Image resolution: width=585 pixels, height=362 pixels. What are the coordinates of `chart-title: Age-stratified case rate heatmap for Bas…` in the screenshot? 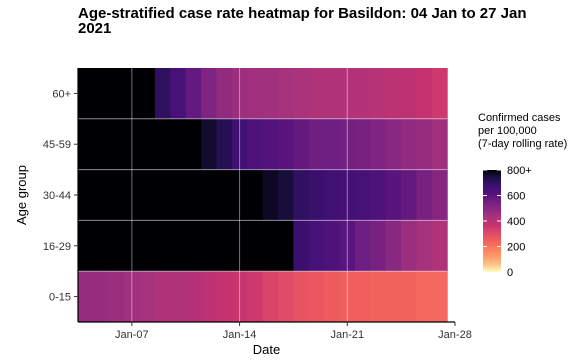 It's located at (302, 21).